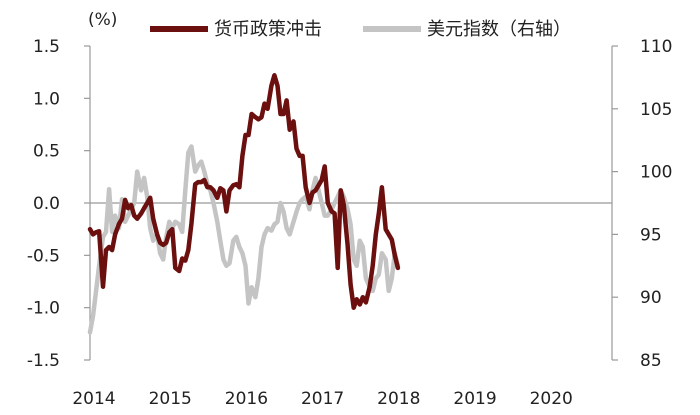  What do you see at coordinates (651, 361) in the screenshot?
I see `right-y-tick-label: 85` at bounding box center [651, 361].